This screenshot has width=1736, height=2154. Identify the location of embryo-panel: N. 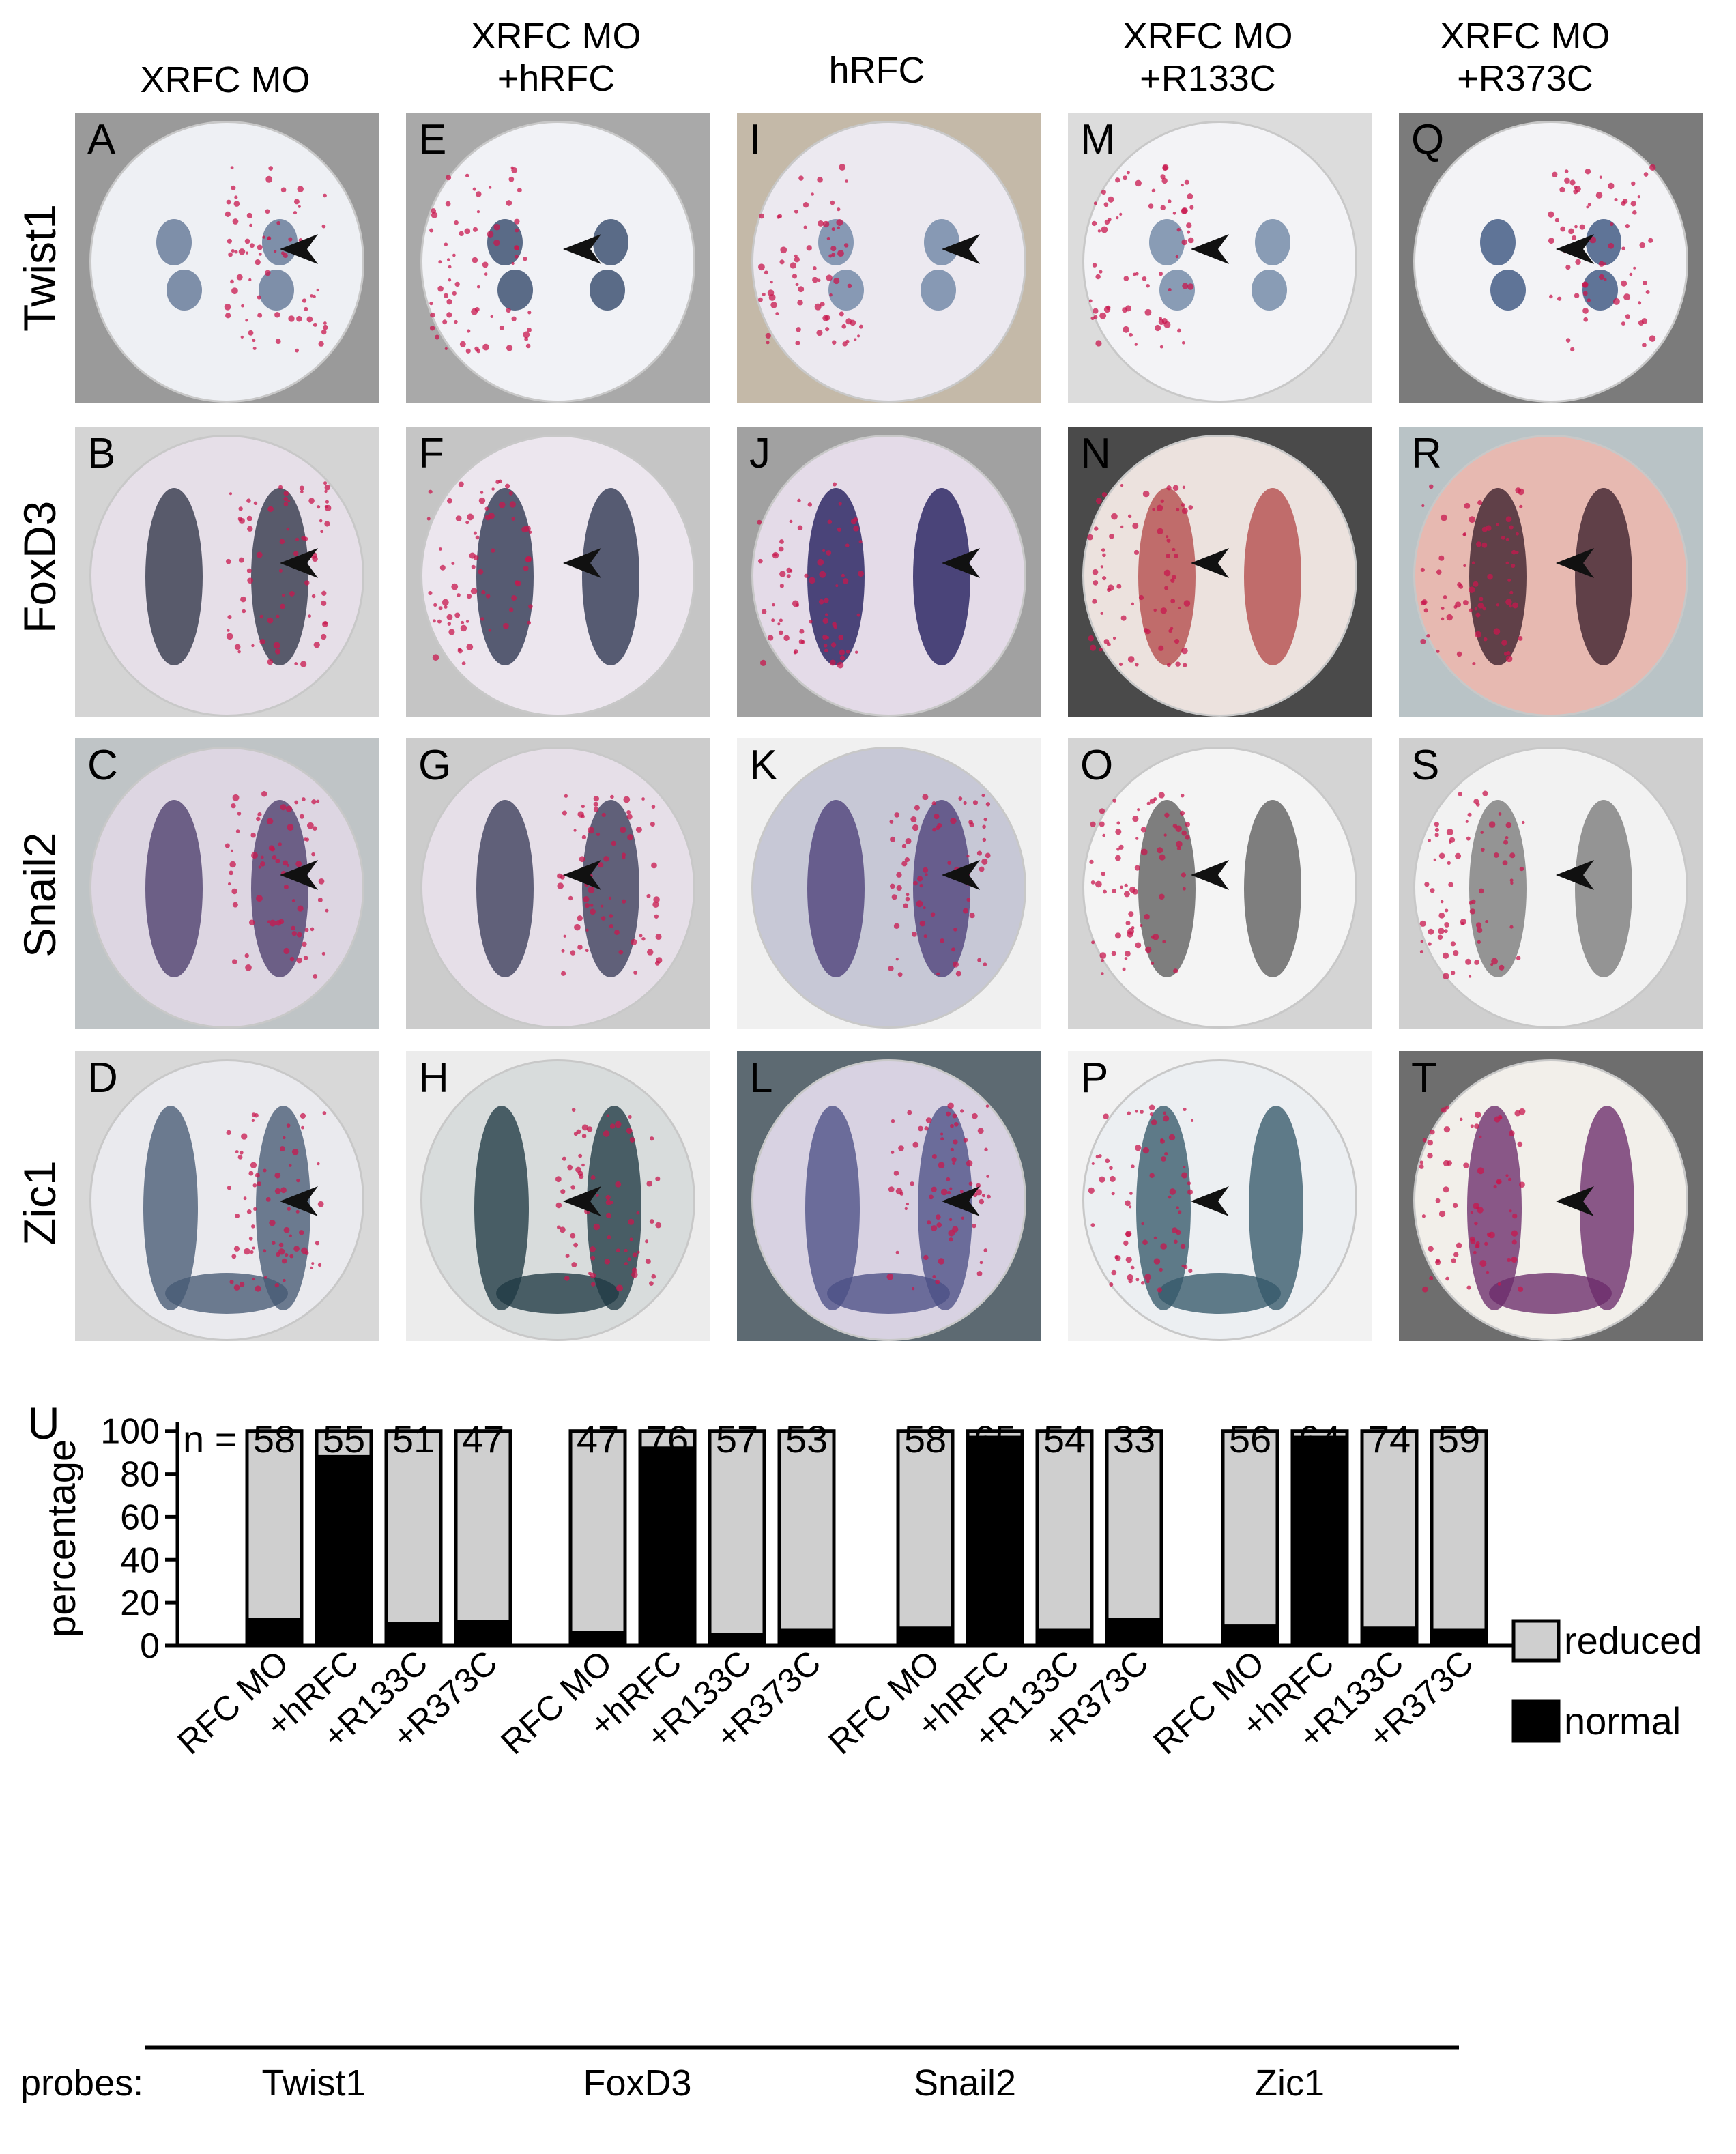
(1220, 572).